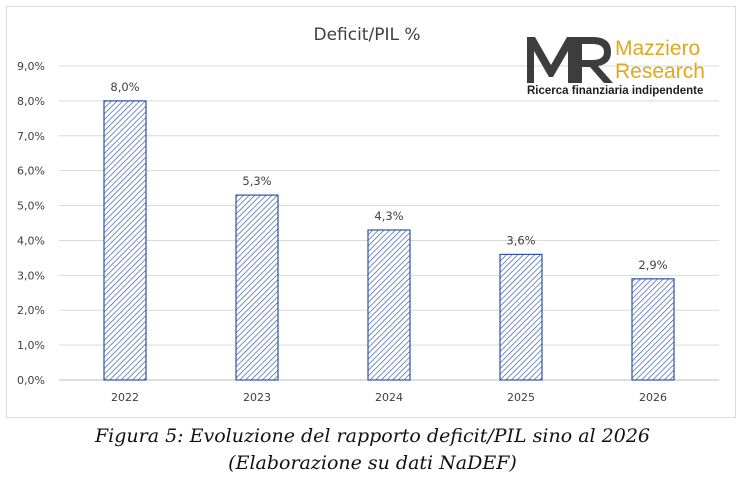 This screenshot has width=745, height=484. What do you see at coordinates (124, 87) in the screenshot?
I see `data-label-2022: 8,0%` at bounding box center [124, 87].